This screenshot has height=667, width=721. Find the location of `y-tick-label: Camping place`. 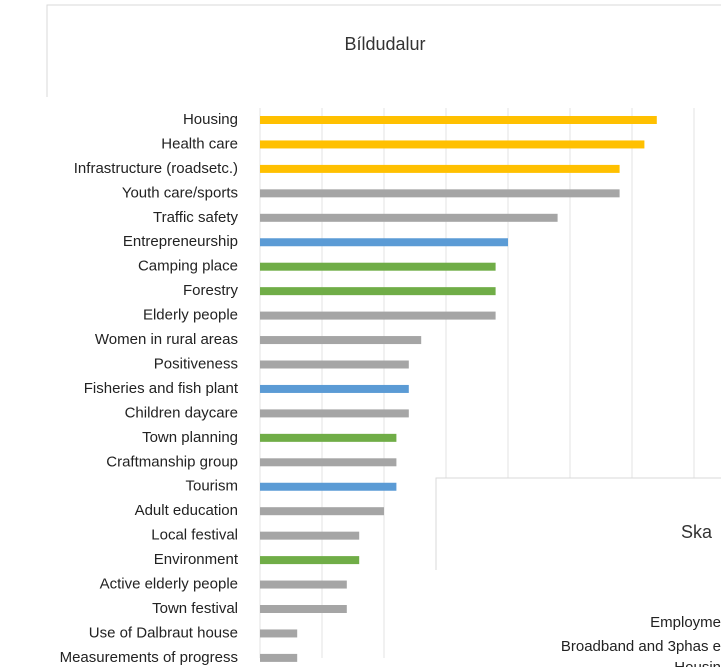

y-tick-label: Camping place is located at coordinates (188, 266).